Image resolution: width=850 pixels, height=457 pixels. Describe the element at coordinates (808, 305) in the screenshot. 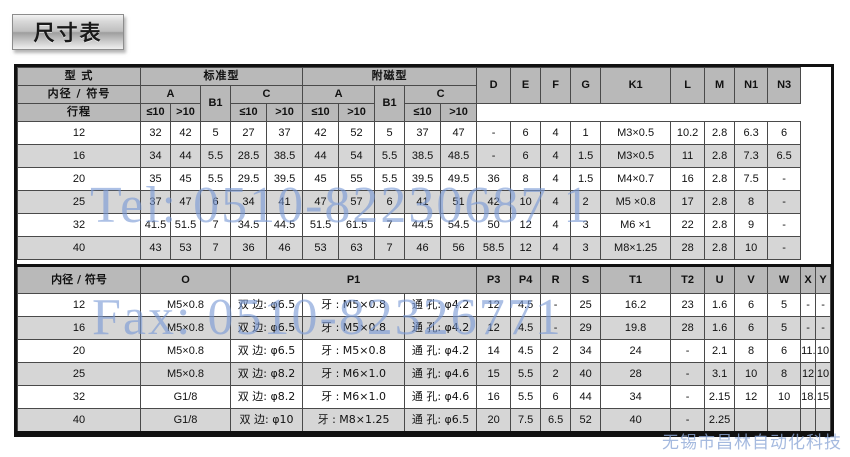

I see `table2-cell-X: -` at that location.